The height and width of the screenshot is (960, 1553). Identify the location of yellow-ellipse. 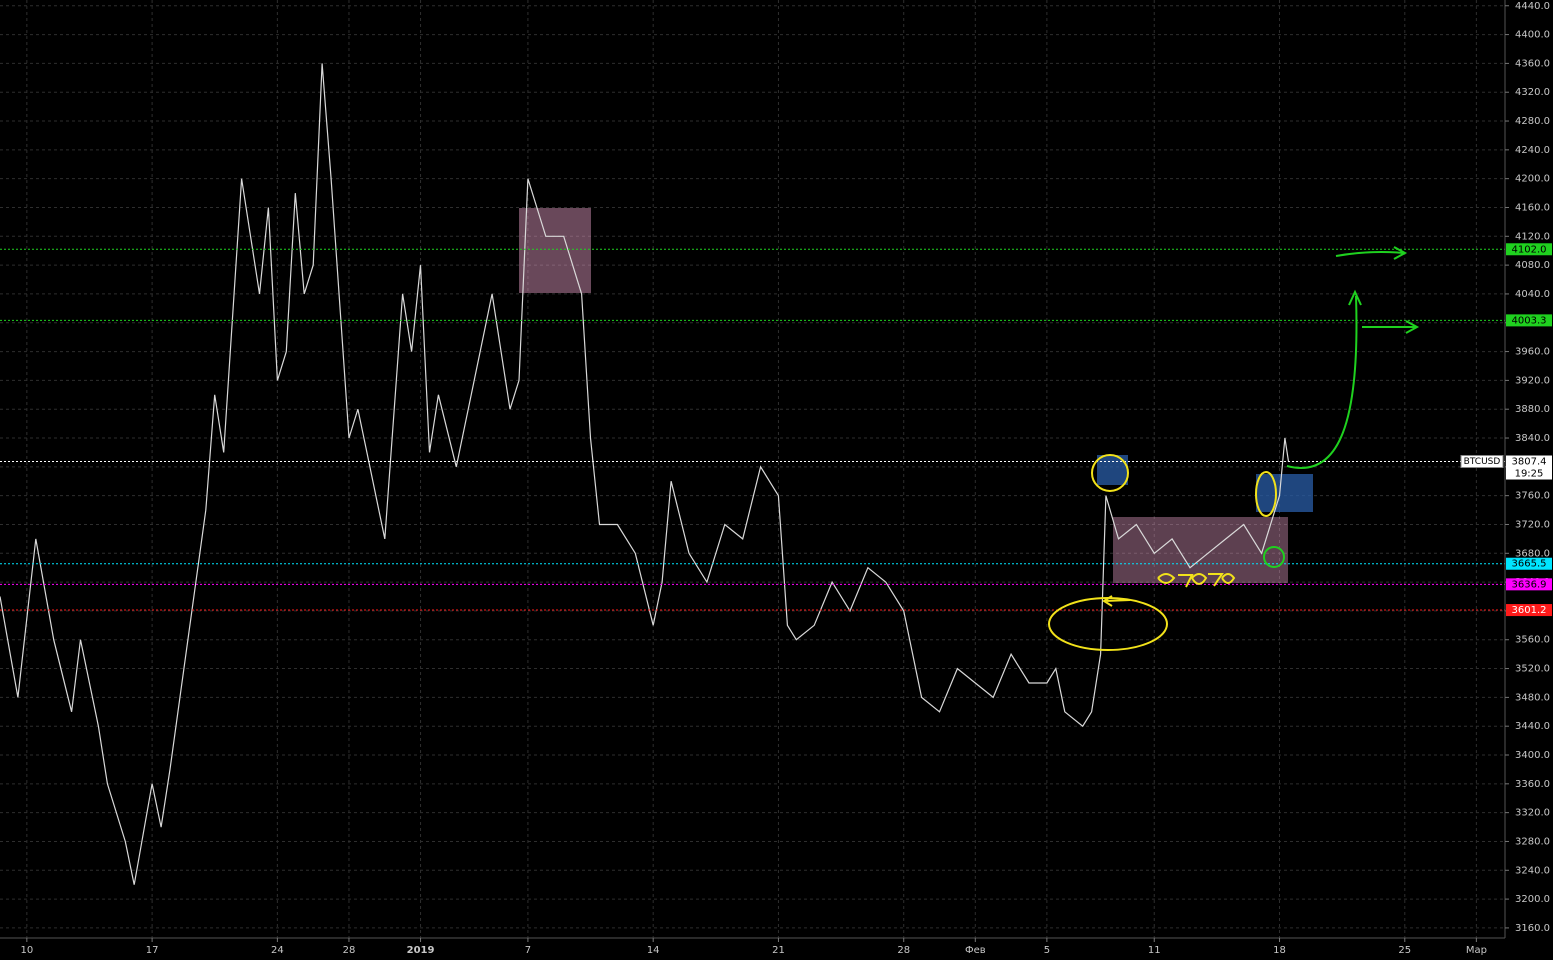
(1266, 494).